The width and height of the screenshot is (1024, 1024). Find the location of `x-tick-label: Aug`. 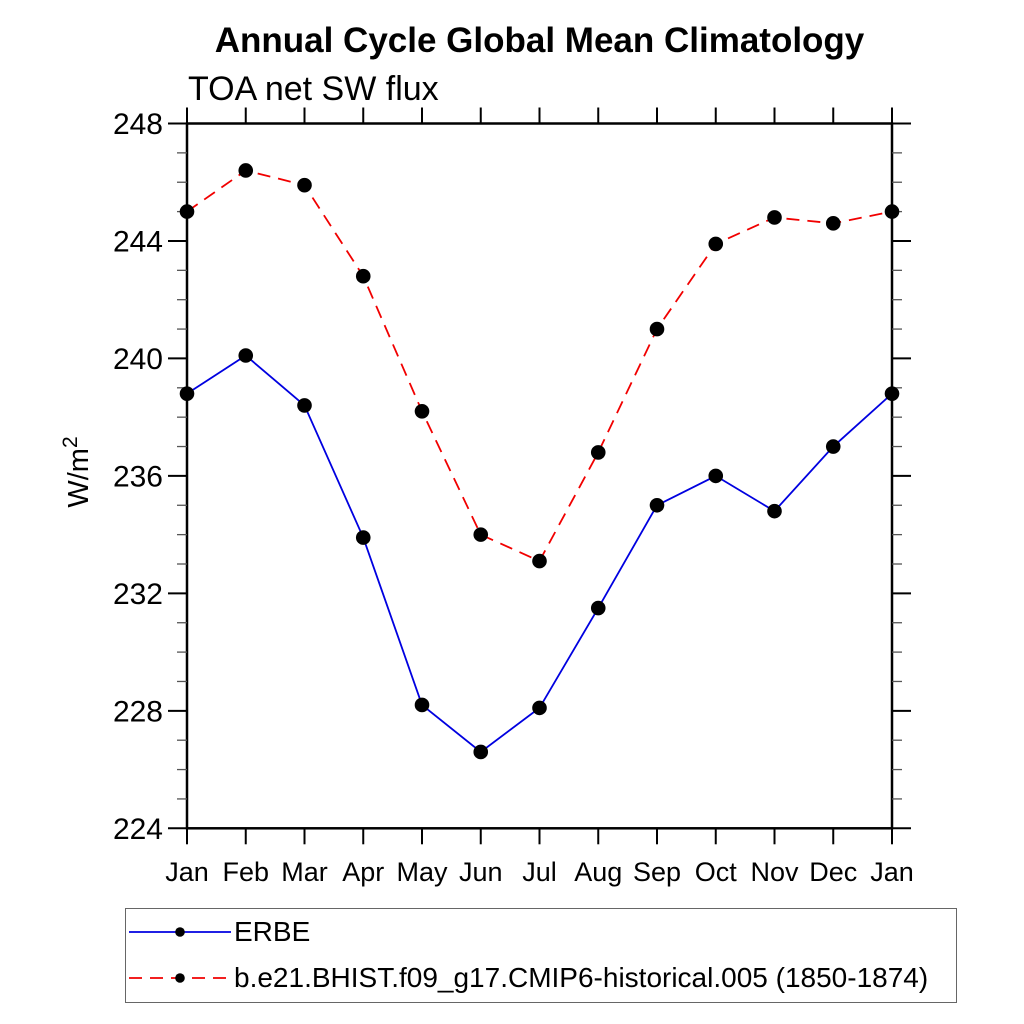

x-tick-label: Aug is located at coordinates (598, 872).